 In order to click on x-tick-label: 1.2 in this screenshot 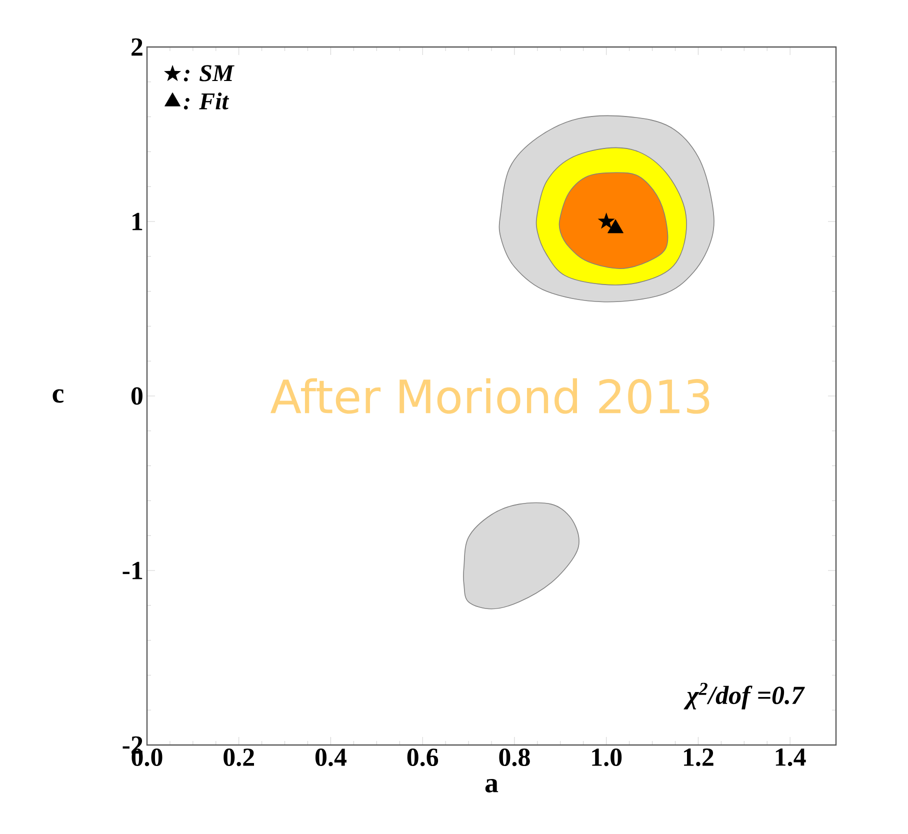, I will do `click(699, 757)`.